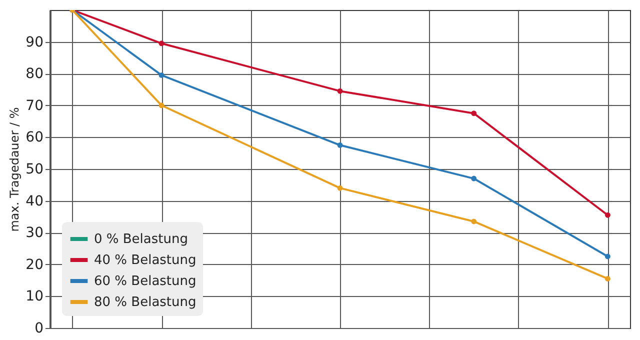 This screenshot has height=340, width=640. I want to click on y-tick-label: 80, so click(35, 74).